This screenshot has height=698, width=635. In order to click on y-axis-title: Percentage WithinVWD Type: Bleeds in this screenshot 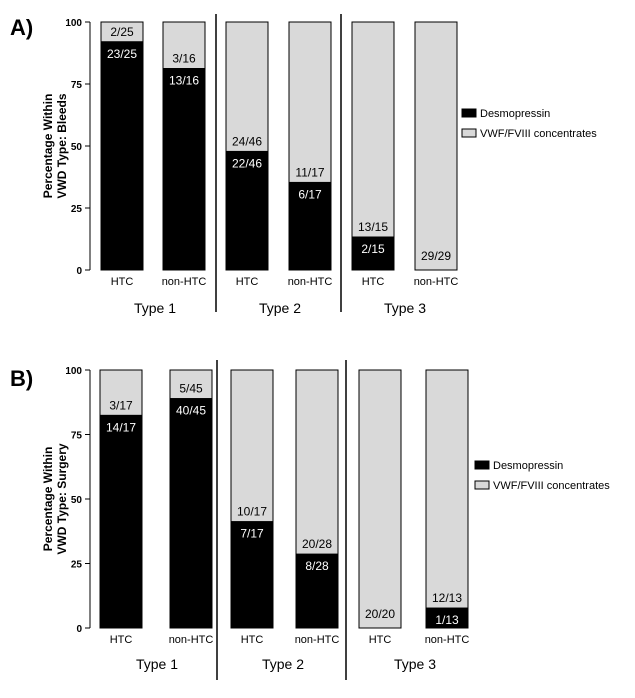, I will do `click(55, 145)`.